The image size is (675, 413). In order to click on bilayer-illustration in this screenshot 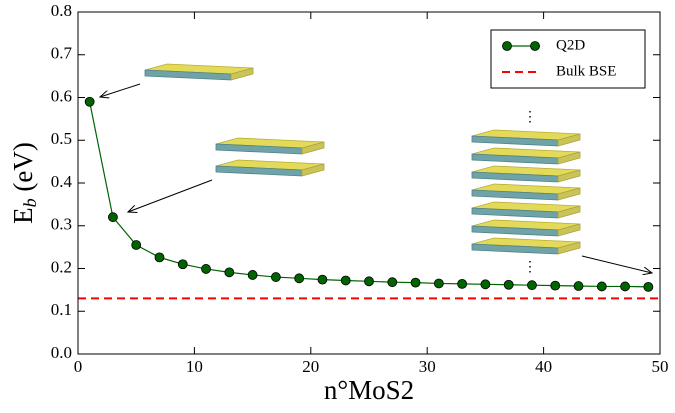, I will do `click(270, 157)`.